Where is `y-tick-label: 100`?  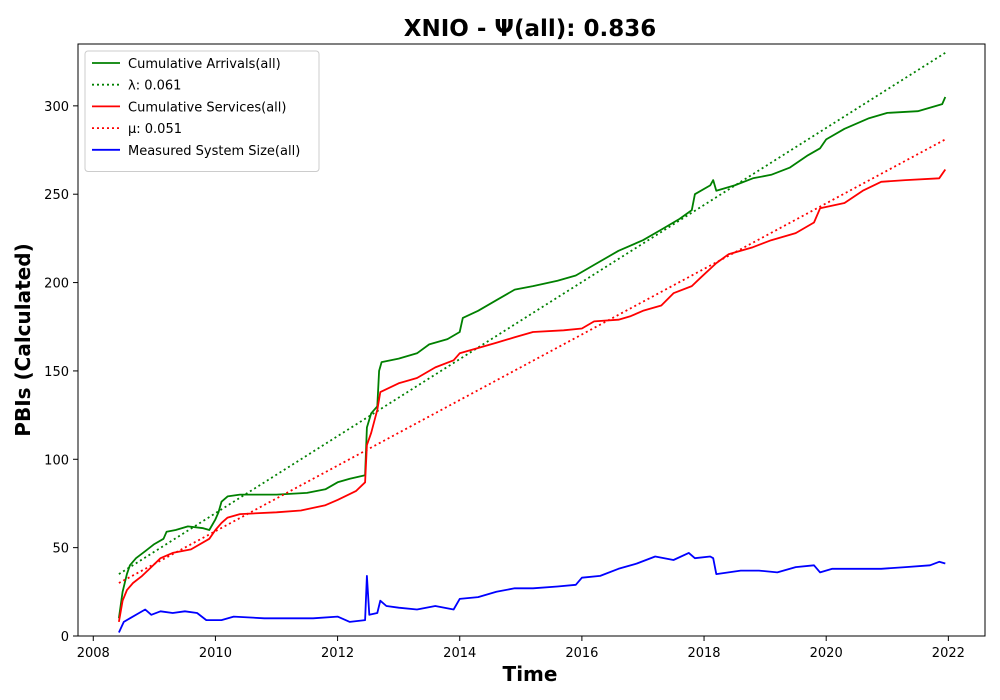
y-tick-label: 100 is located at coordinates (56, 460).